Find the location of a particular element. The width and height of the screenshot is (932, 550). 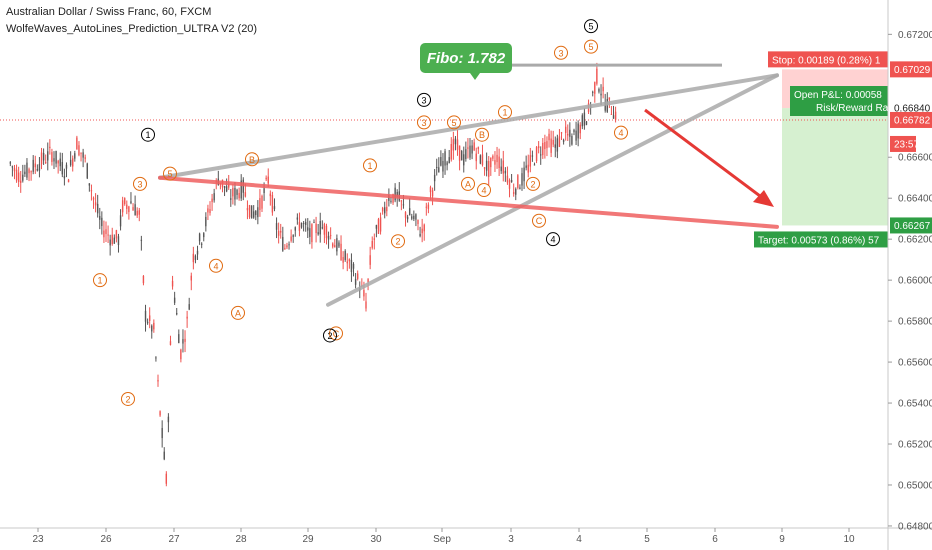

wave-label: 2 is located at coordinates (329, 336).